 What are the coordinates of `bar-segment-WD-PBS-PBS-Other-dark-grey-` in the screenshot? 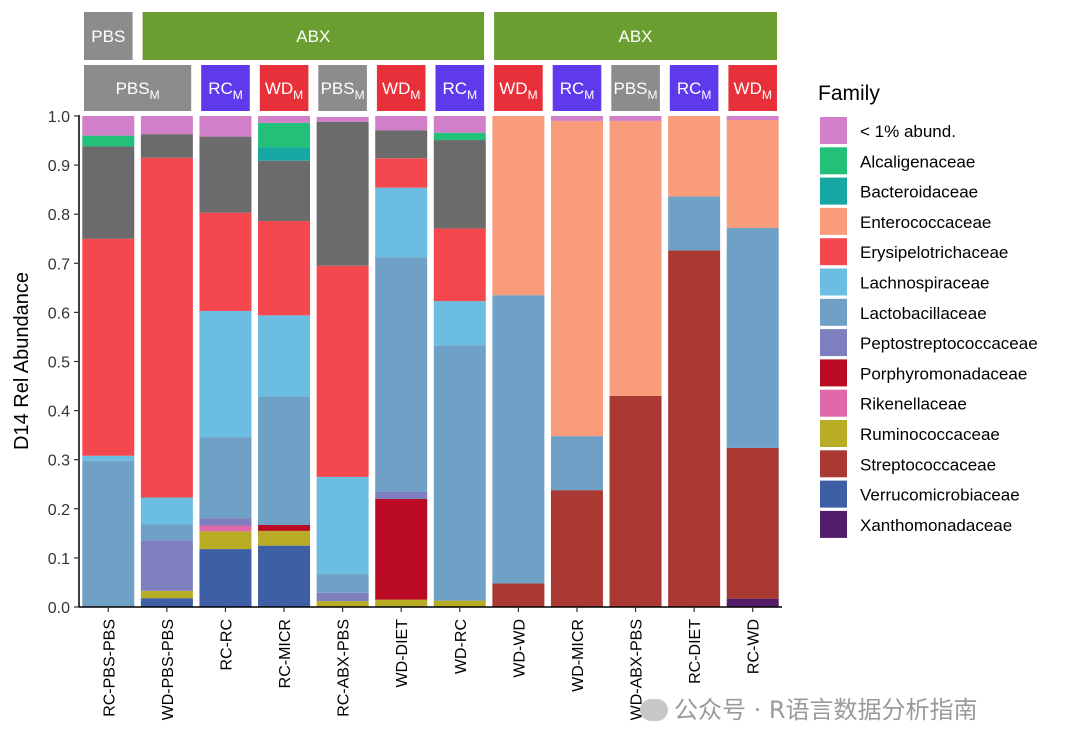 It's located at (166, 146).